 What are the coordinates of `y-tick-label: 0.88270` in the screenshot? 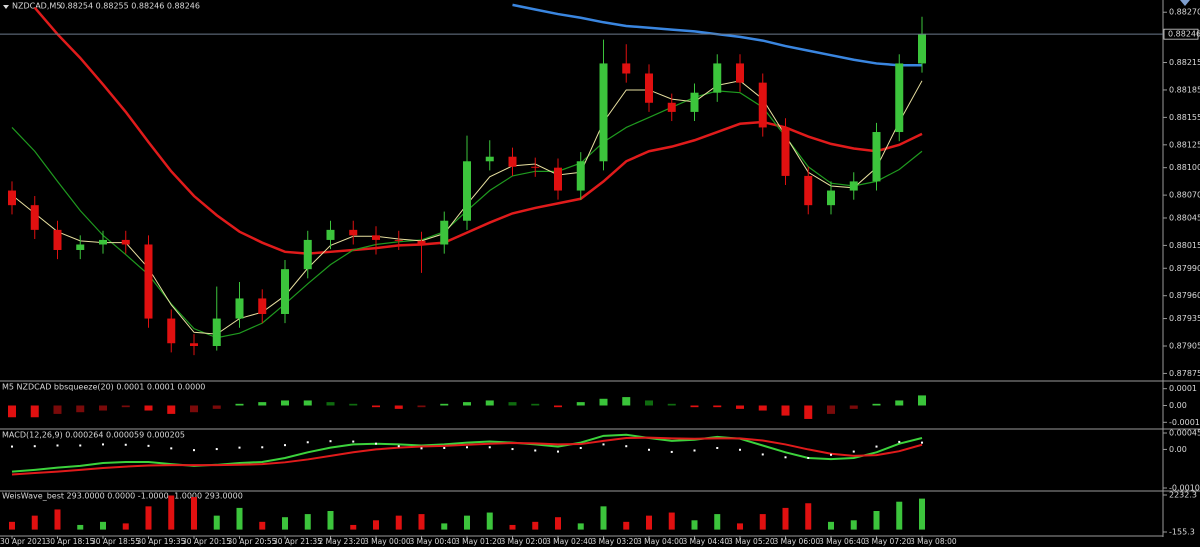 It's located at (1184, 12).